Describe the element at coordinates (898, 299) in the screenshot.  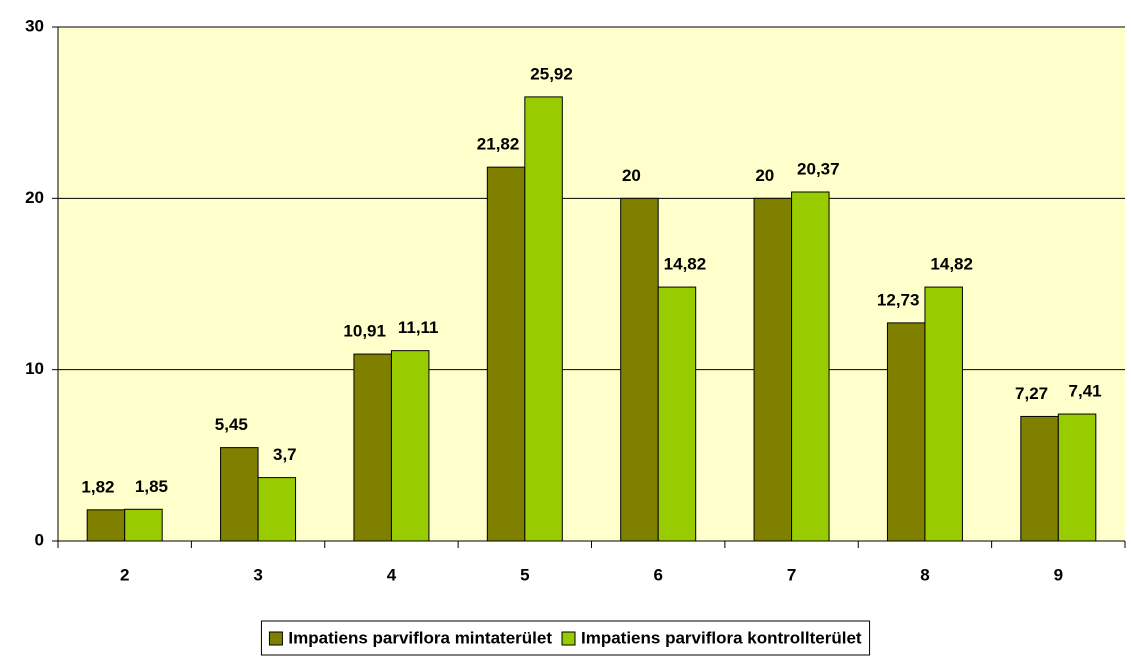
I see `data-label: 12,73` at that location.